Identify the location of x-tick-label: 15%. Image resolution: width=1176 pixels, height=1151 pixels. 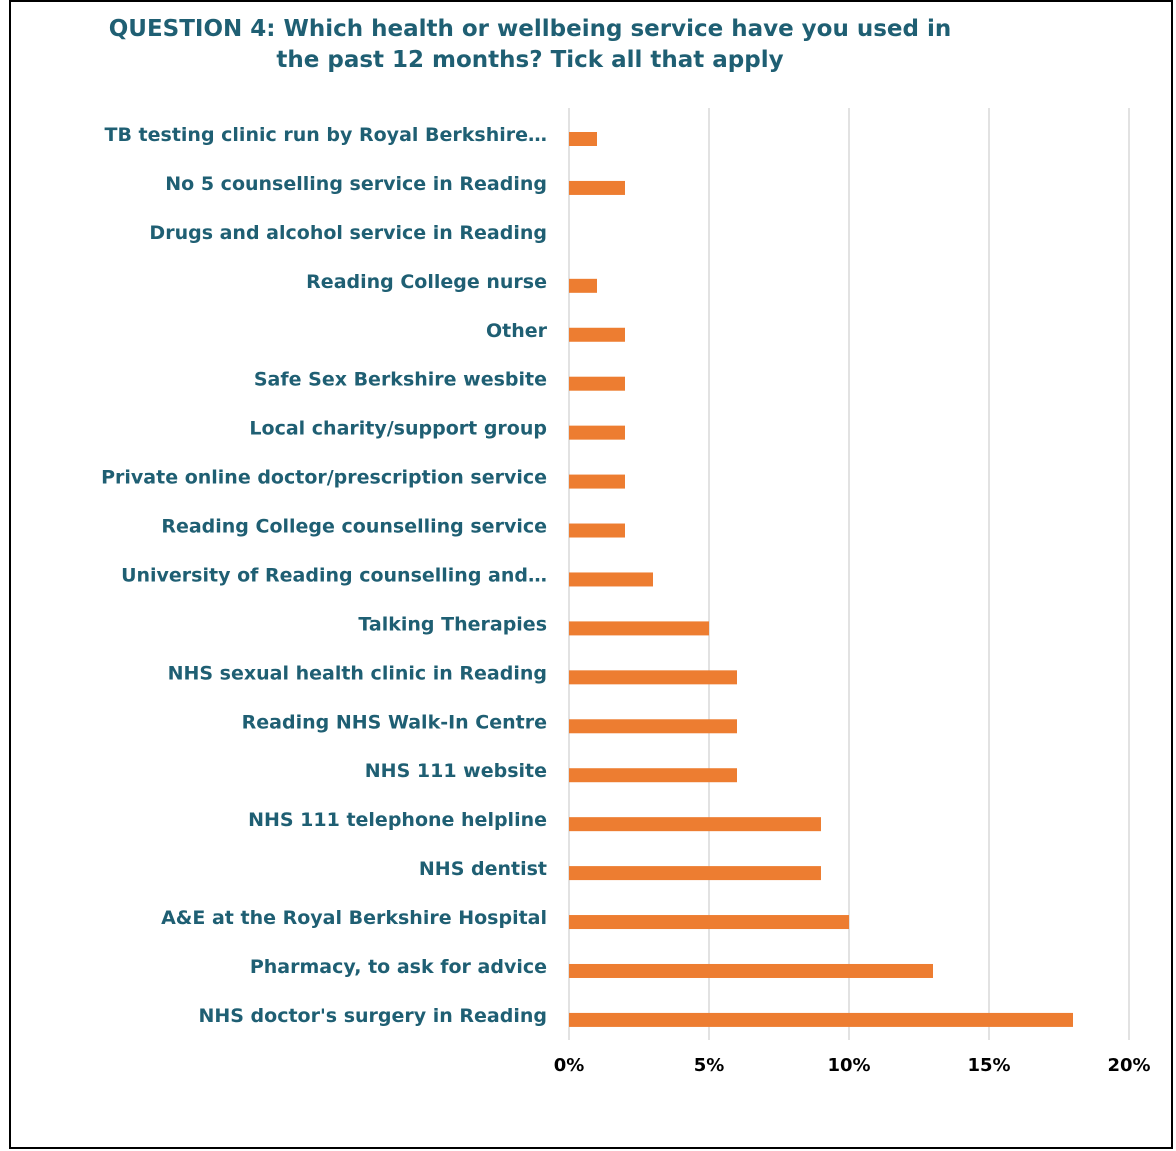
(988, 1065).